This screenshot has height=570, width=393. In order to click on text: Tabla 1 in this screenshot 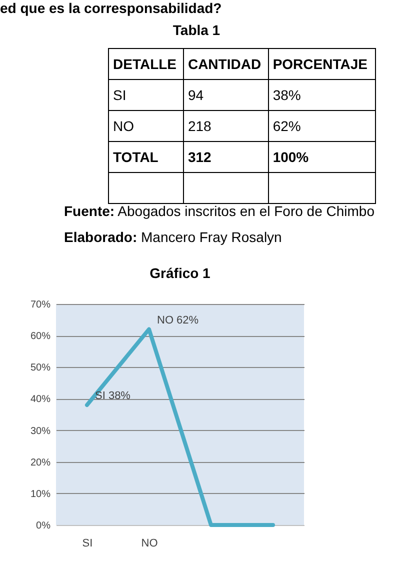, I will do `click(197, 30)`.